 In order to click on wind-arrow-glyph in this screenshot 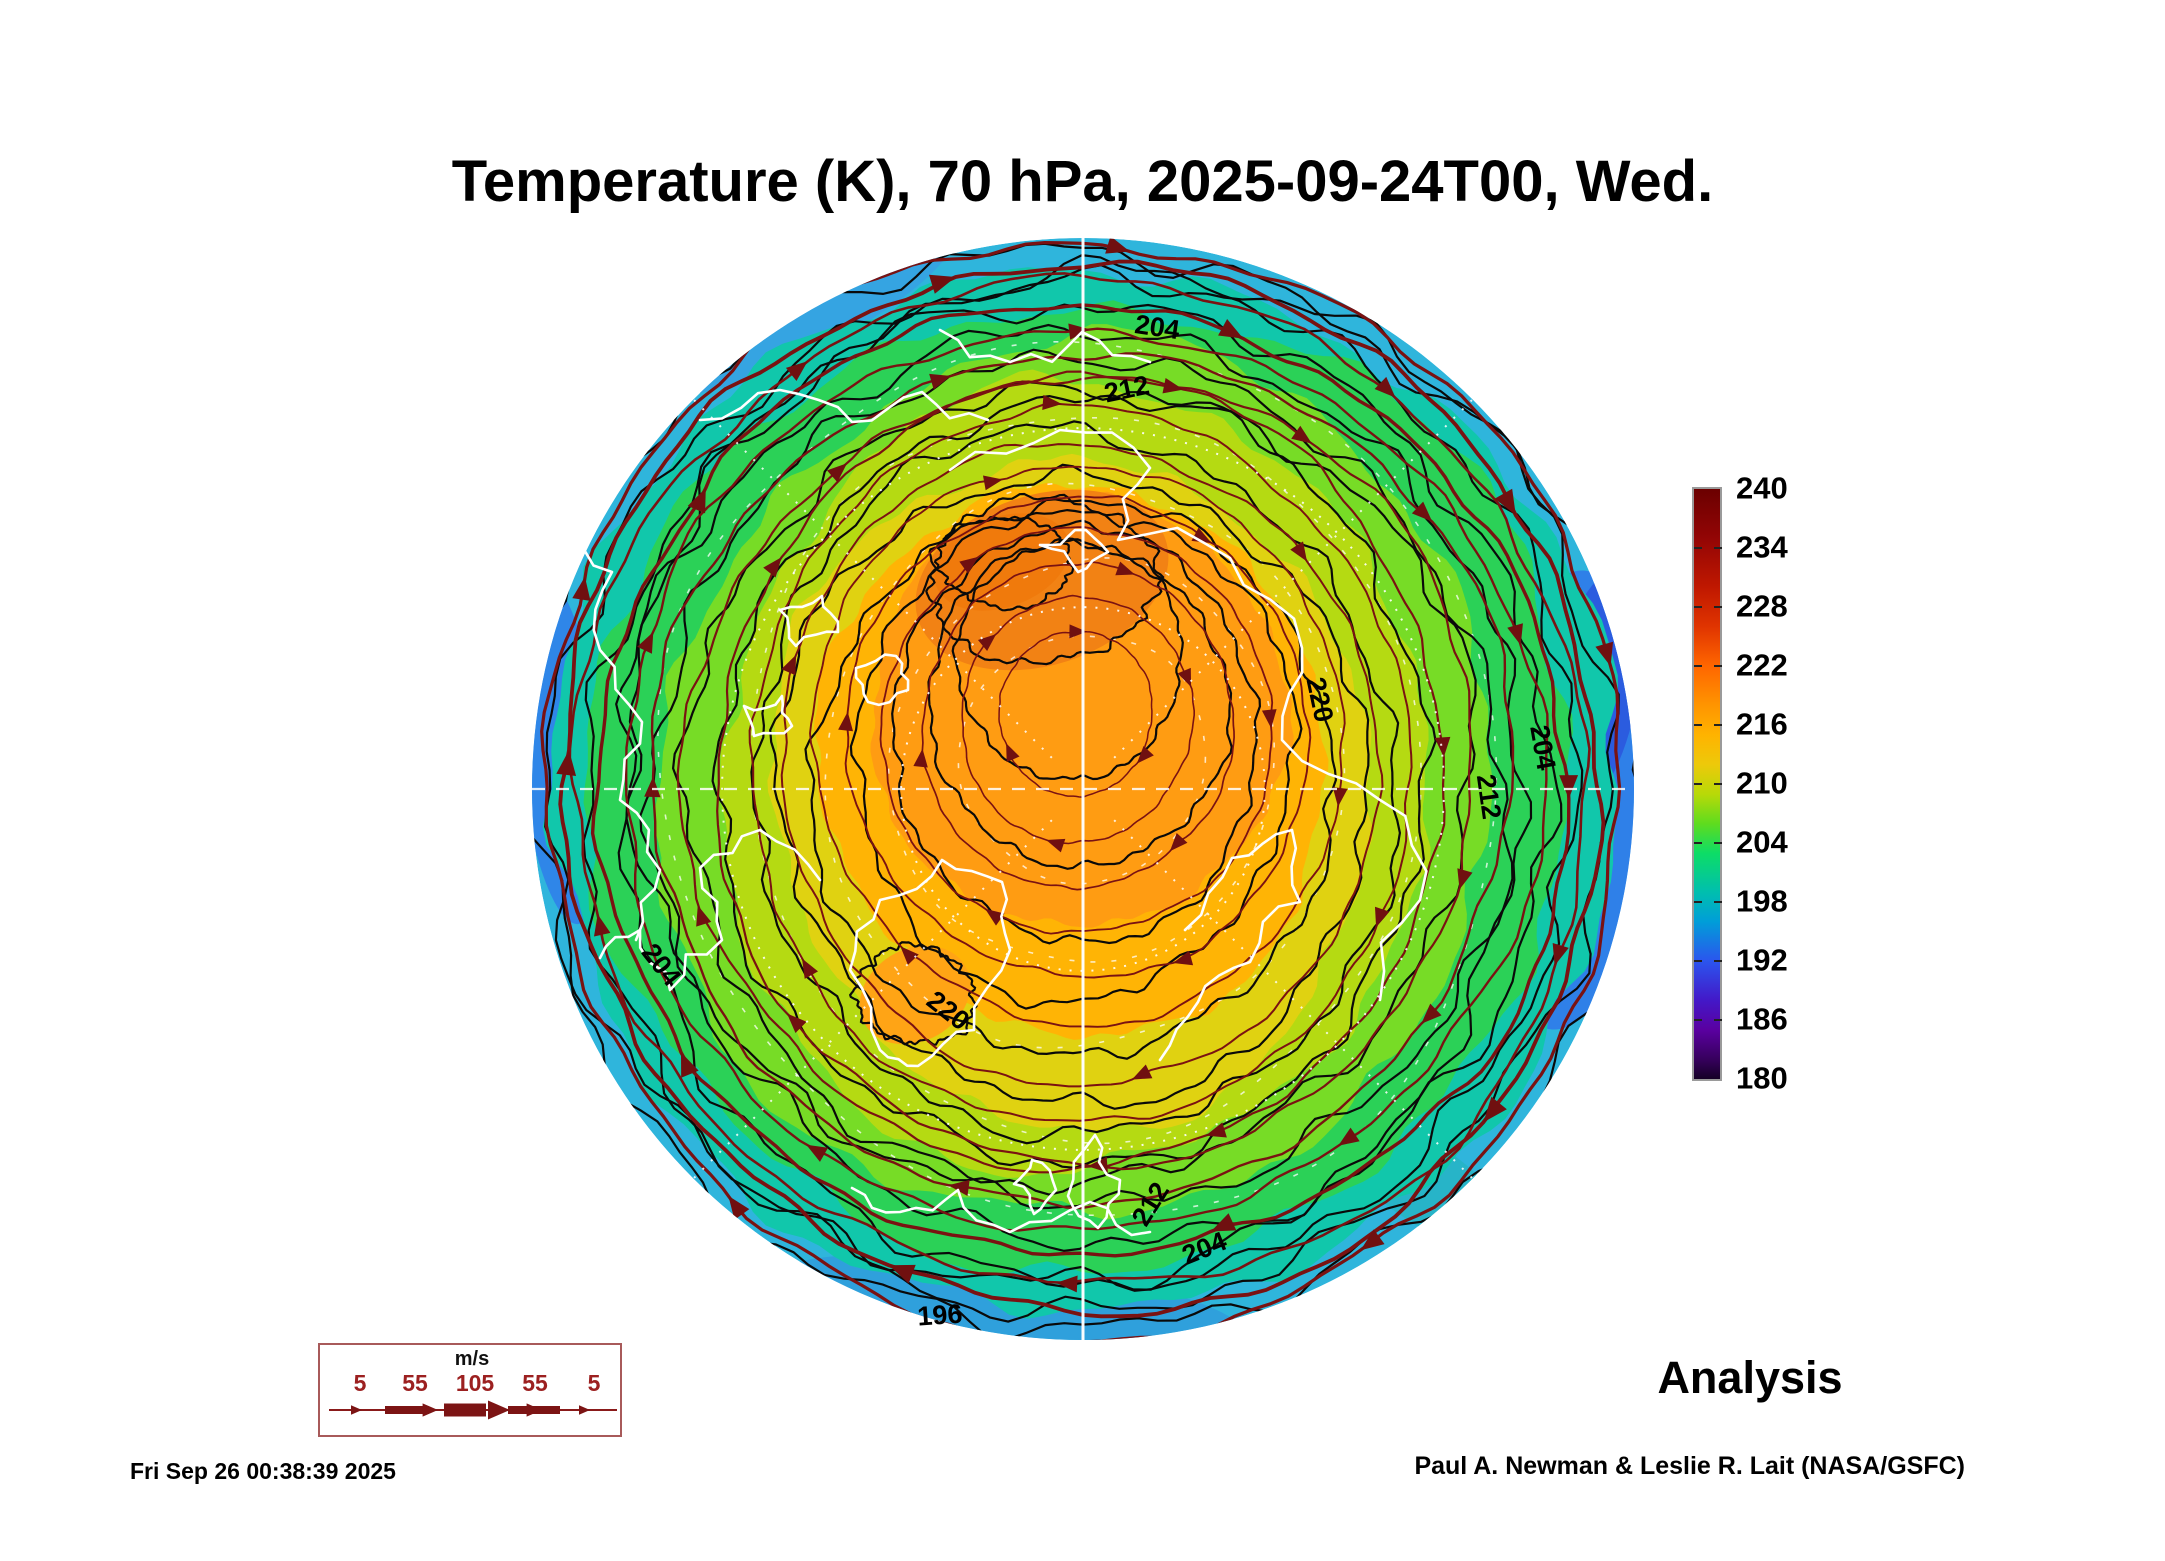, I will do `click(473, 1410)`.